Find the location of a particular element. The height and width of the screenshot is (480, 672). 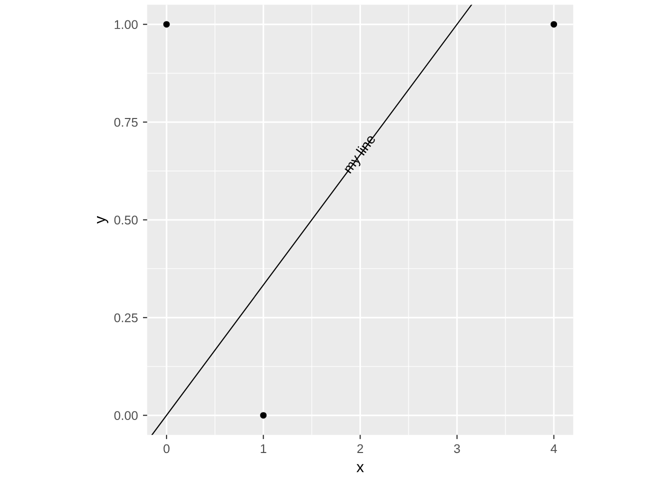

y-tick-label: 0.75 is located at coordinates (126, 122).